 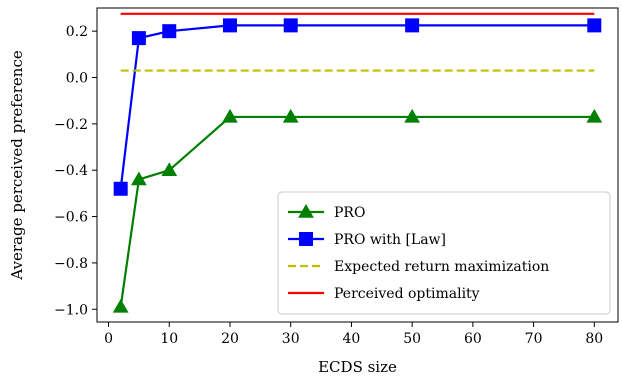 I want to click on y-tick-label: −1.0, so click(x=71, y=310).